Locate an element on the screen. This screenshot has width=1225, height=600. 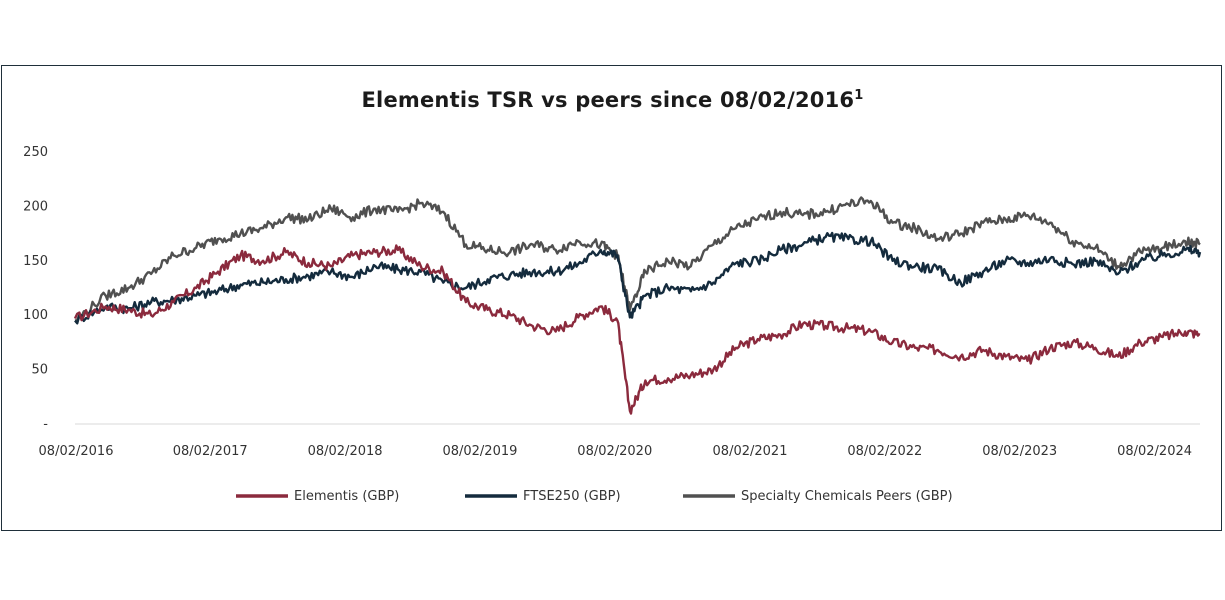
y-tick-label: 200 is located at coordinates (35, 206).